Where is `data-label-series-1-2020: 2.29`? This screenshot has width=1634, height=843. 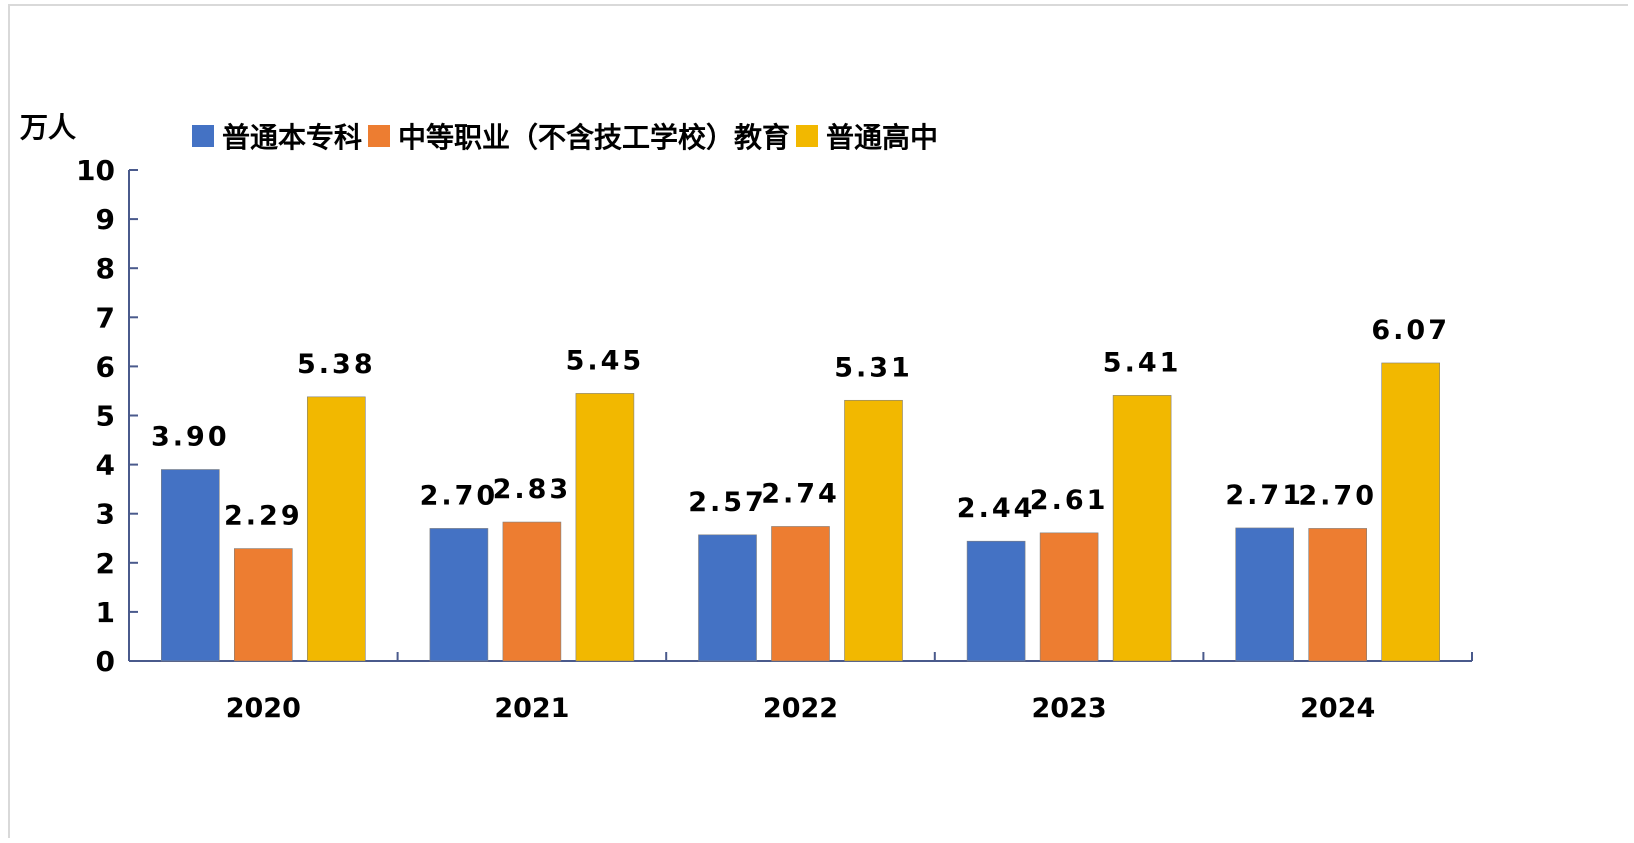
data-label-series-1-2020: 2.29 is located at coordinates (263, 516).